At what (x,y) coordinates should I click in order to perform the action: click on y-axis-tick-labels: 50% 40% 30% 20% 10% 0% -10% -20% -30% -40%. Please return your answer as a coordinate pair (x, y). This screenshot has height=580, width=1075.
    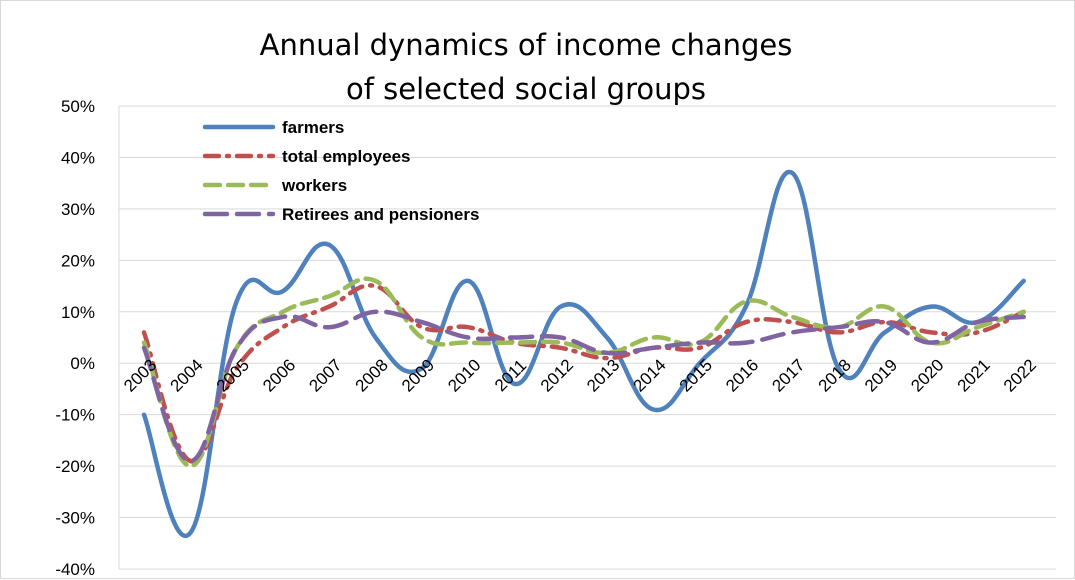
    Looking at the image, I should click on (75, 338).